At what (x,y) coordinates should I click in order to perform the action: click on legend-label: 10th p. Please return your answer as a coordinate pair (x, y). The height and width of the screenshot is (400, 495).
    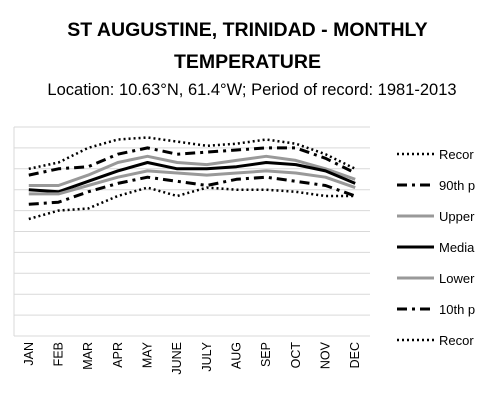
    Looking at the image, I should click on (457, 309).